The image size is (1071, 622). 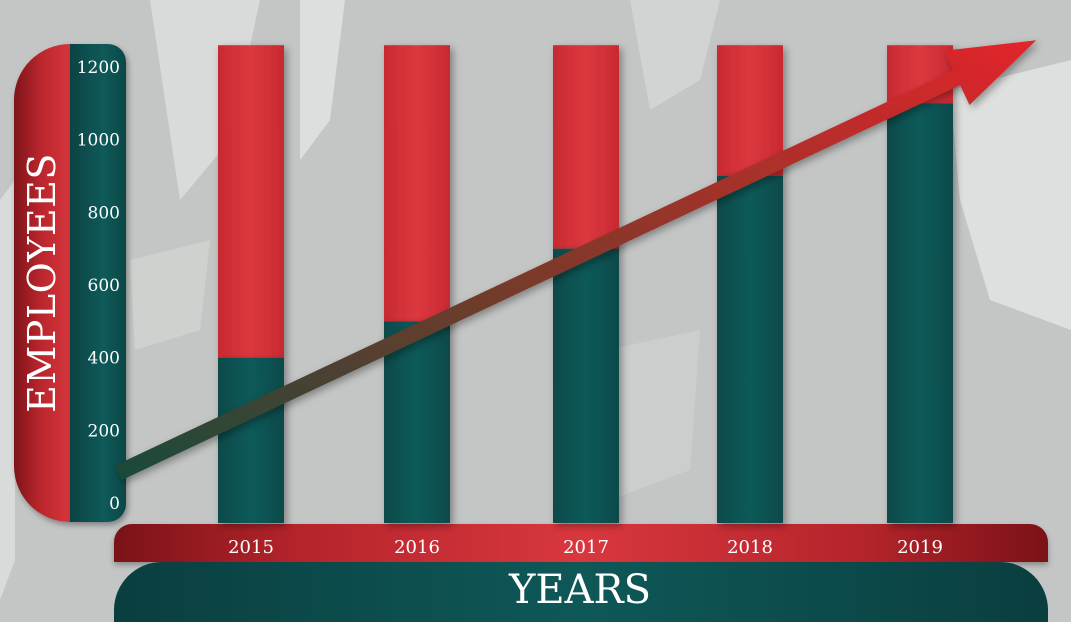 I want to click on x-axis-tick-panel, so click(x=581, y=543).